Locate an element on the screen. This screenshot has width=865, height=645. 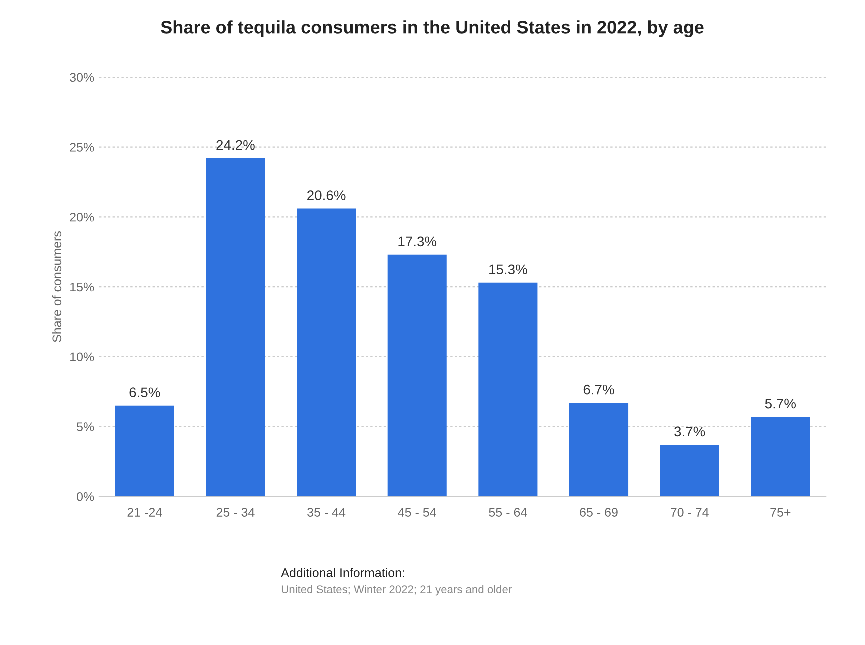
data-label: 6.5% is located at coordinates (145, 393).